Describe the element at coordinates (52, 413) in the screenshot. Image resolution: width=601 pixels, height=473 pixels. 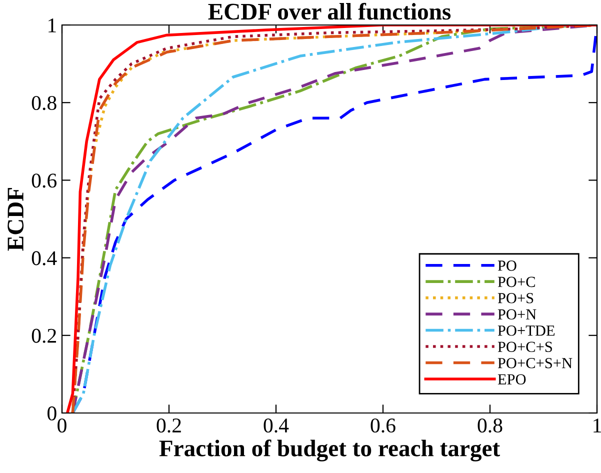
I see `y-tick-label: 0` at that location.